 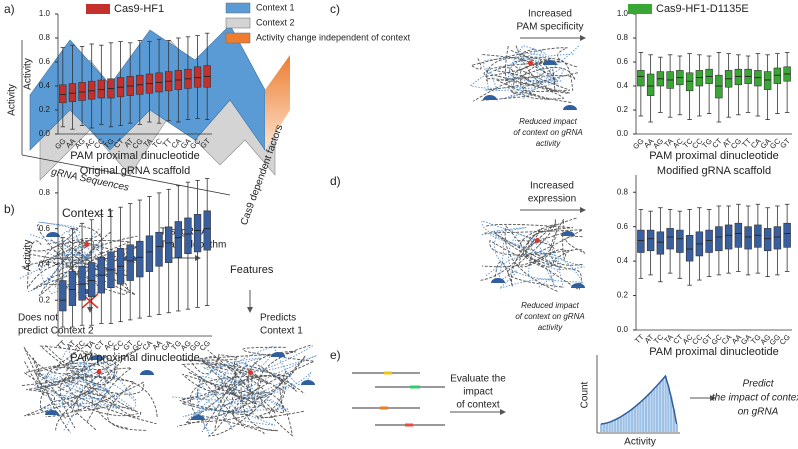 What do you see at coordinates (252, 270) in the screenshot?
I see `label: Features` at bounding box center [252, 270].